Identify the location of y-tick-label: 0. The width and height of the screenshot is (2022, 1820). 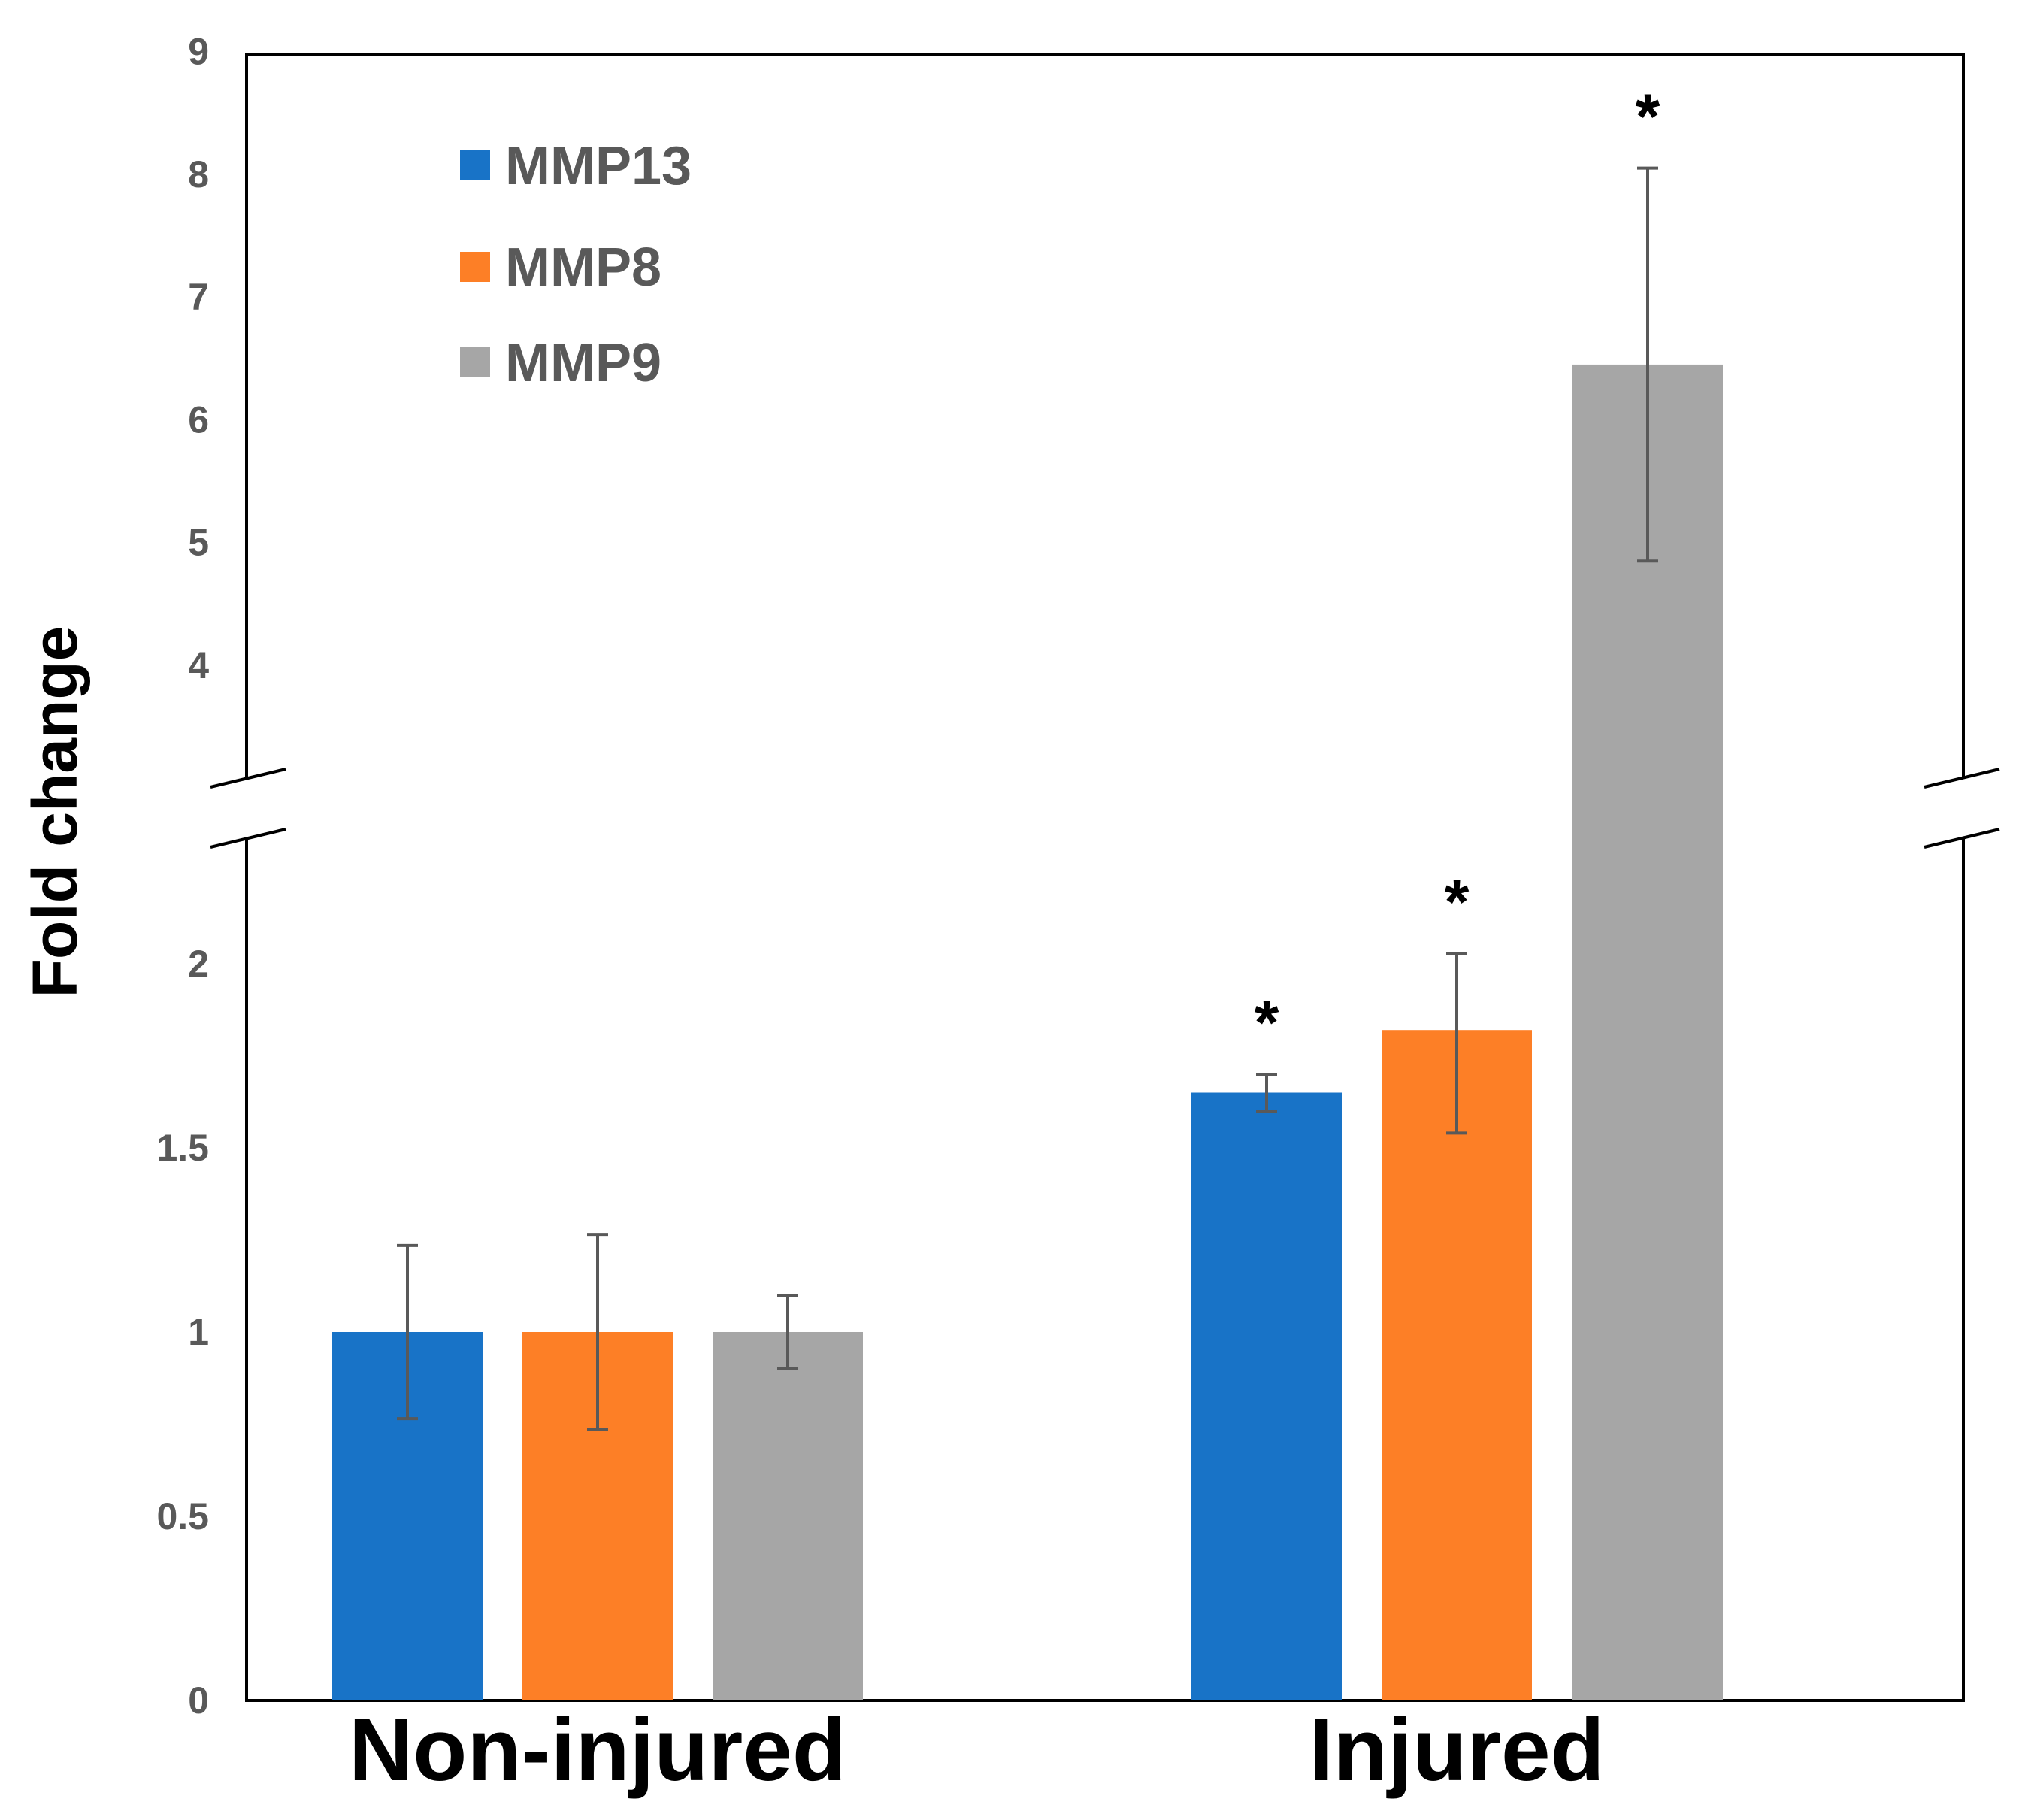
(198, 1700).